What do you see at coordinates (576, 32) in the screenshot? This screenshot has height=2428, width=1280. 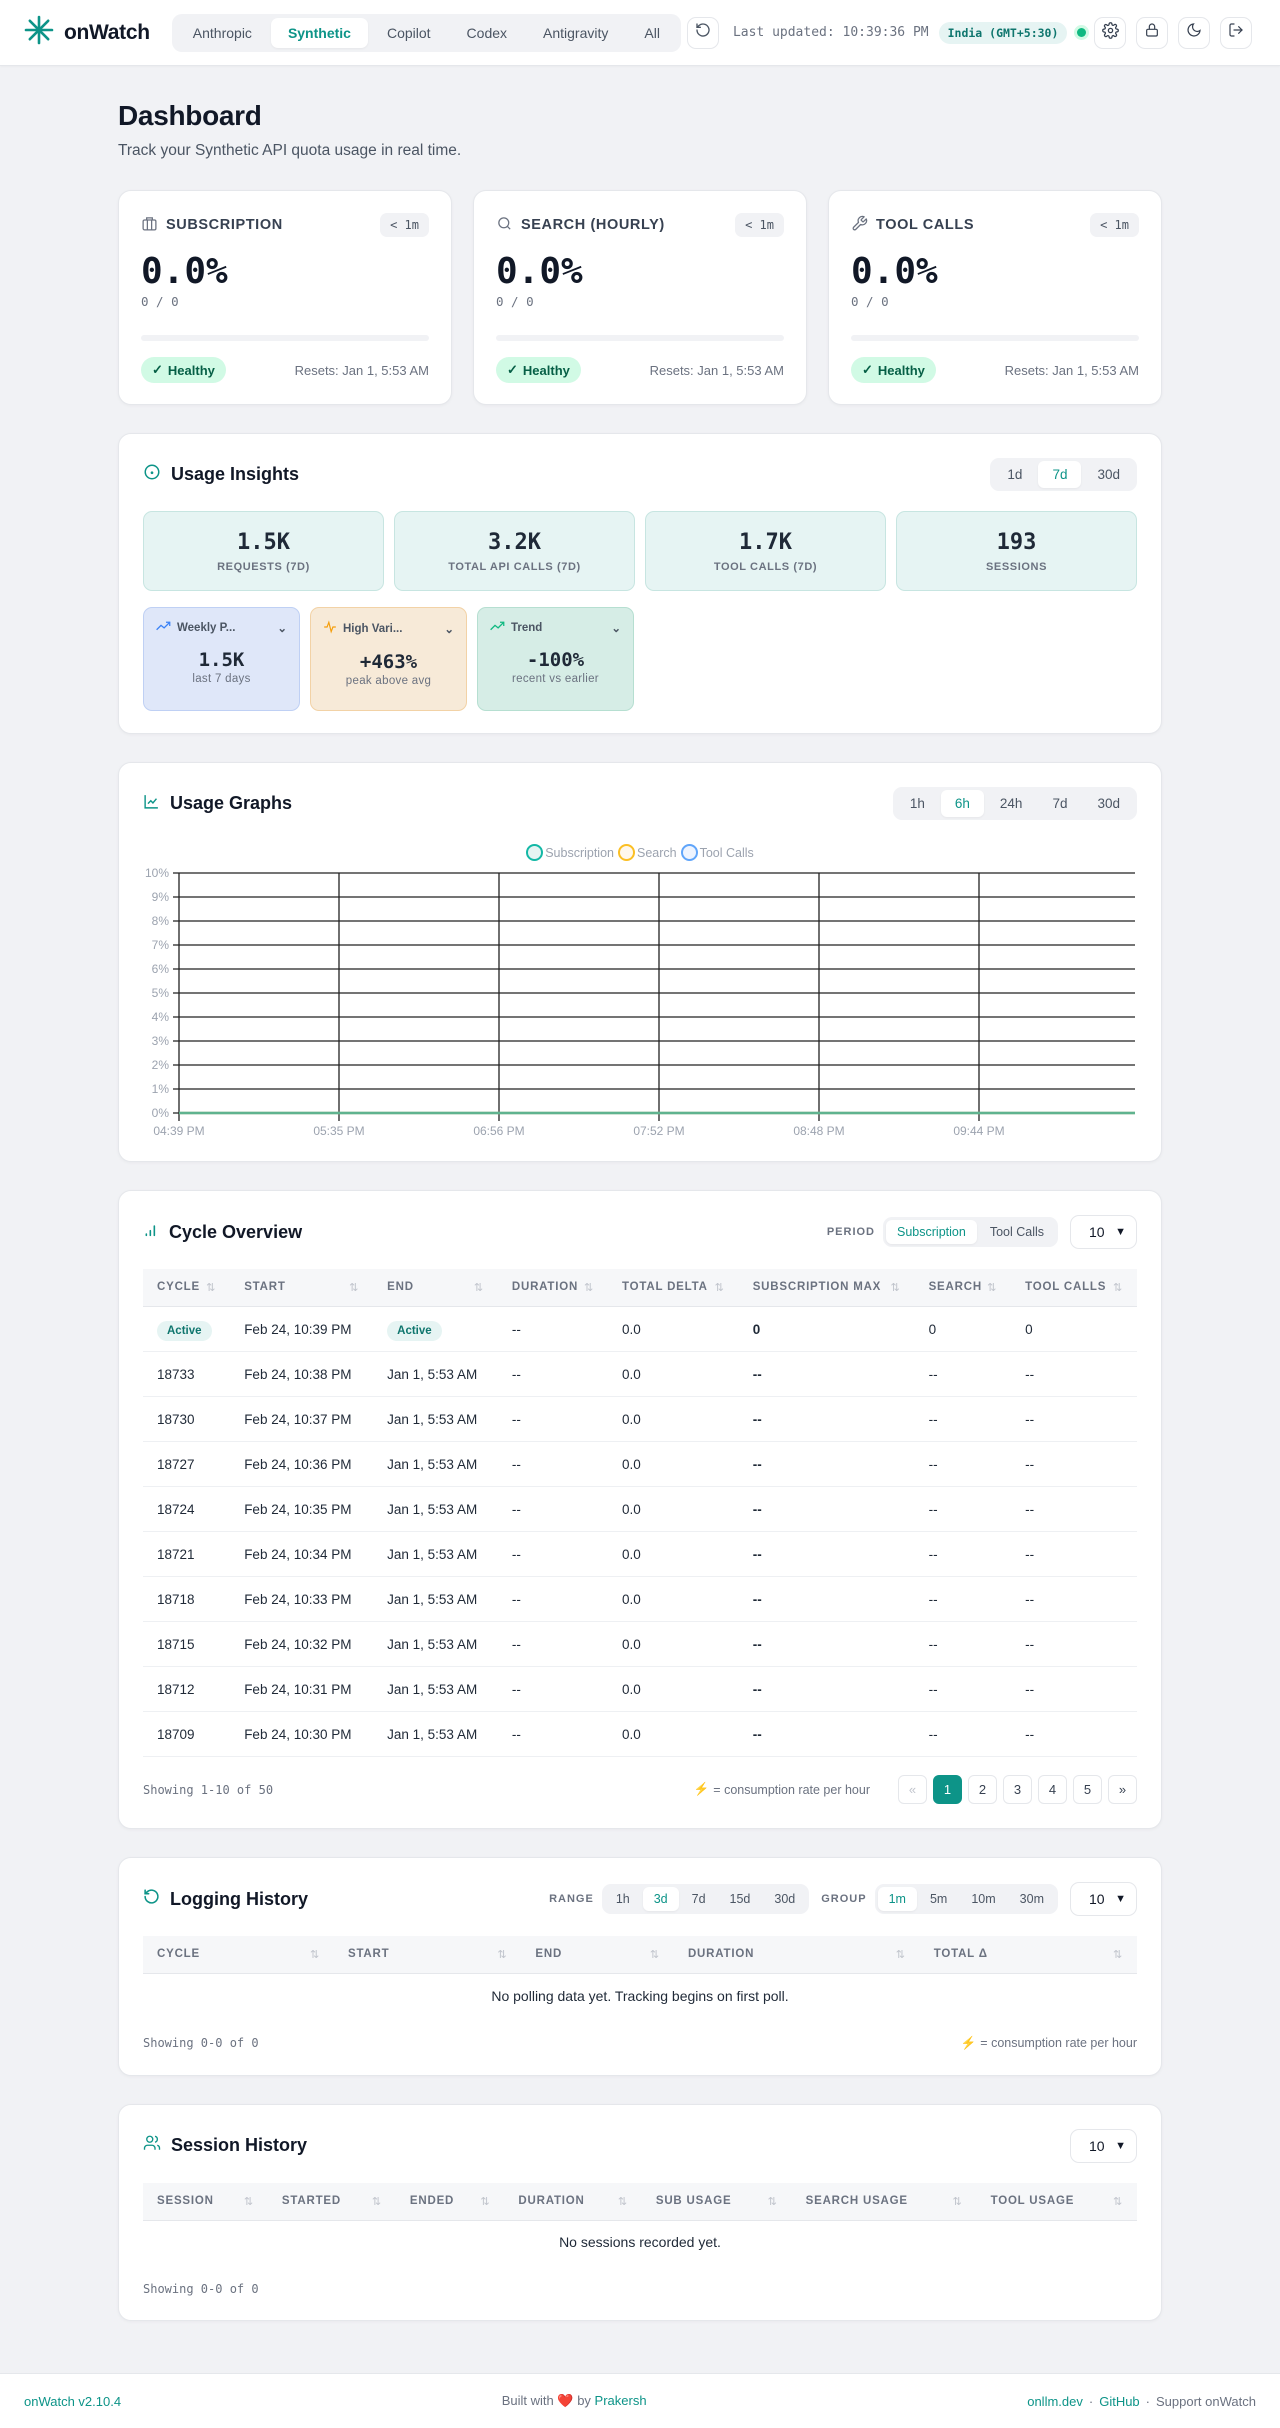 I see `tab-antigravity: Antigravity` at bounding box center [576, 32].